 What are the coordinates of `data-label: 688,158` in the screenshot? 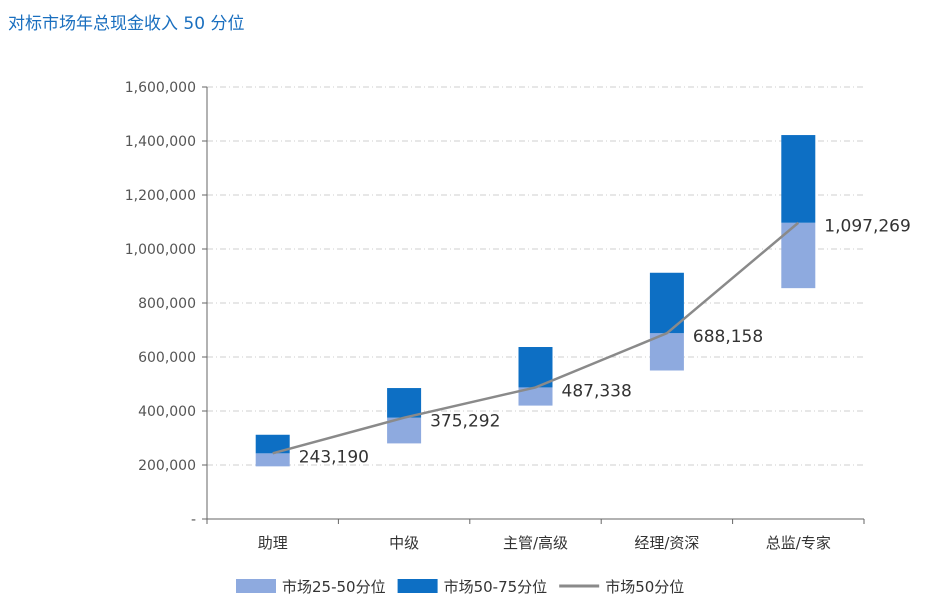 It's located at (728, 337).